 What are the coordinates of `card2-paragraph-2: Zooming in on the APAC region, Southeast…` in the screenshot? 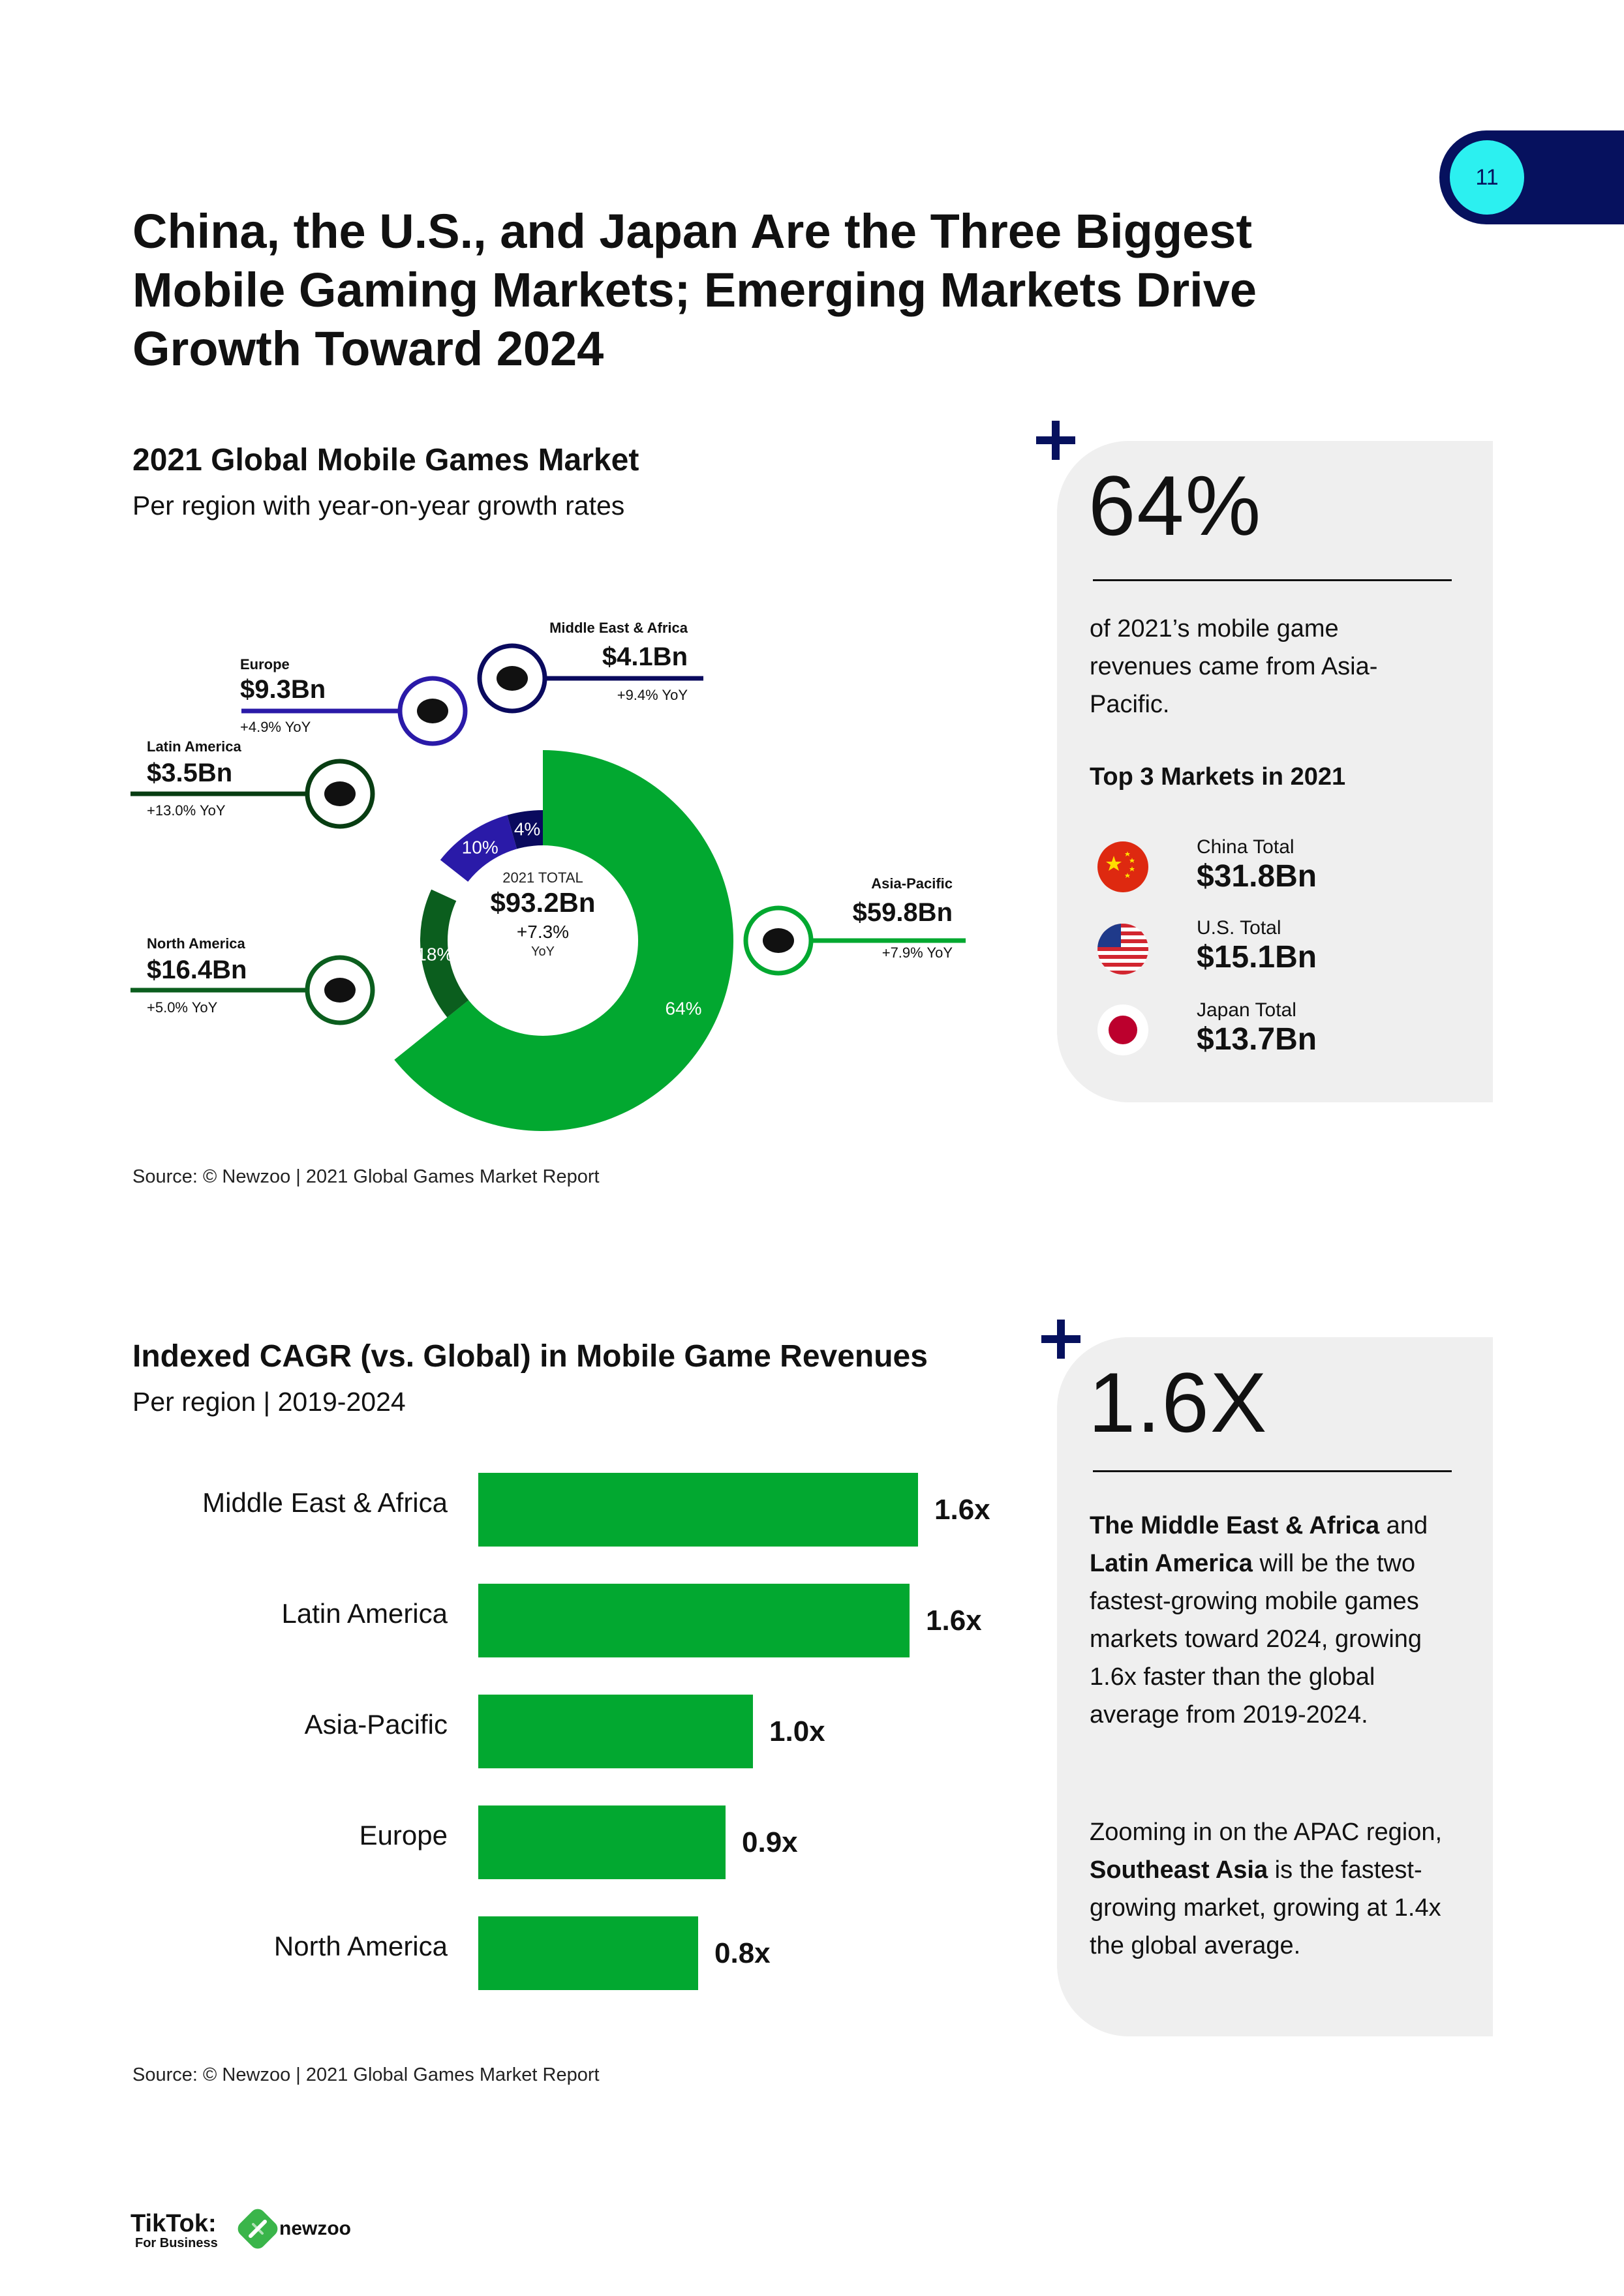 It's located at (1266, 1889).